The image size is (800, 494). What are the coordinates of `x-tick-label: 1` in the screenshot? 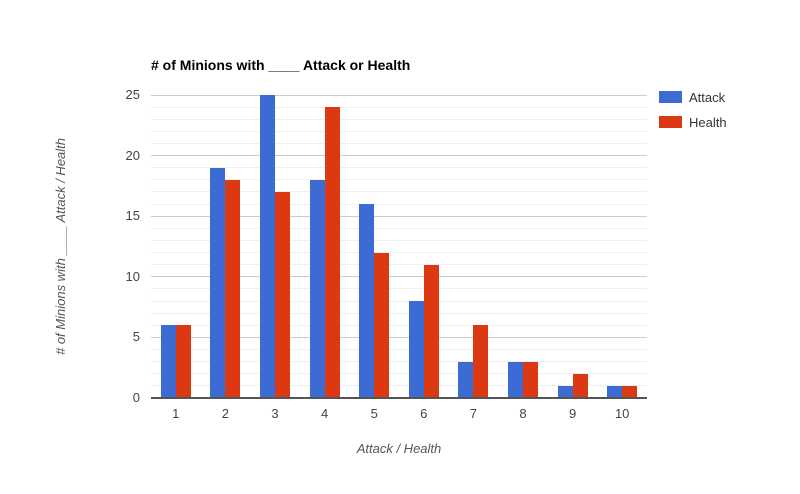 It's located at (176, 413).